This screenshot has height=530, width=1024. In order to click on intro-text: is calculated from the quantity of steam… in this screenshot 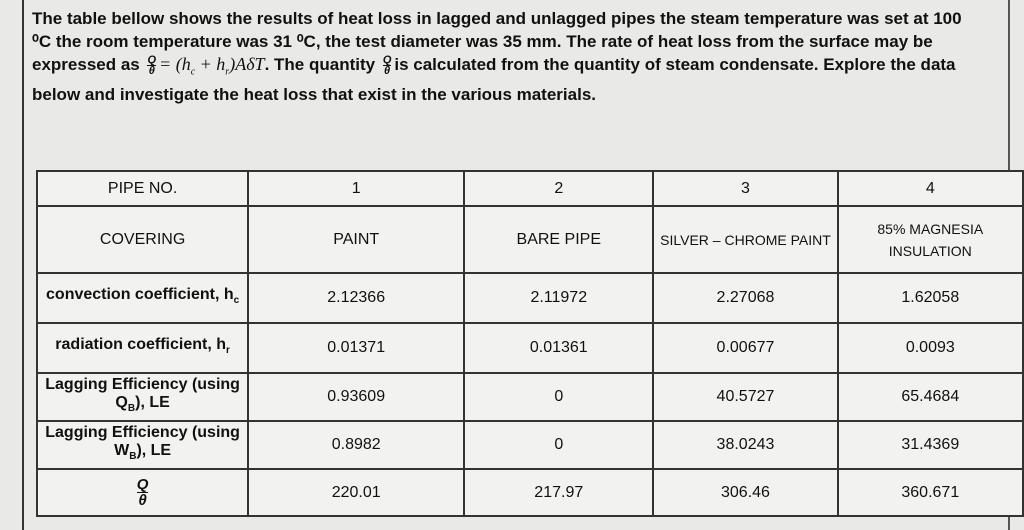, I will do `click(494, 80)`.